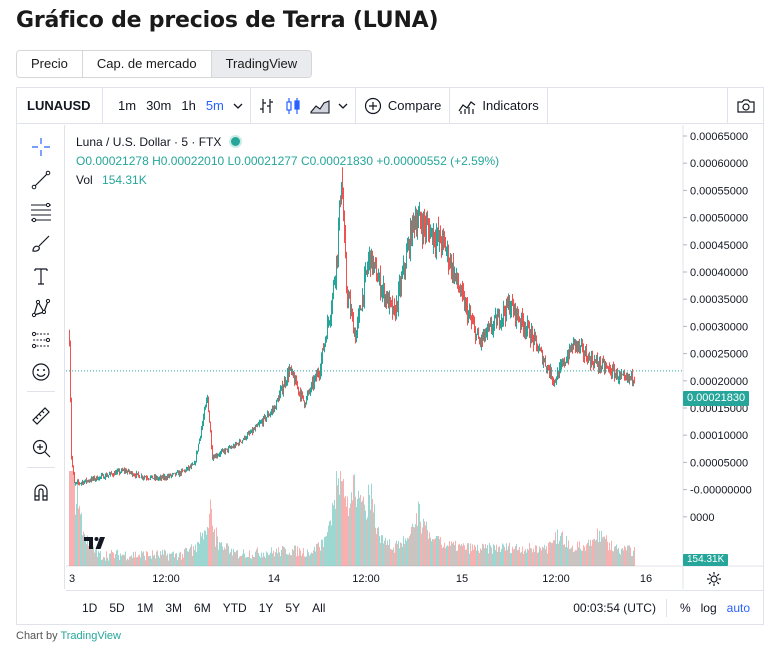 Image resolution: width=779 pixels, height=658 pixels. What do you see at coordinates (41, 492) in the screenshot?
I see `magnet-icon` at bounding box center [41, 492].